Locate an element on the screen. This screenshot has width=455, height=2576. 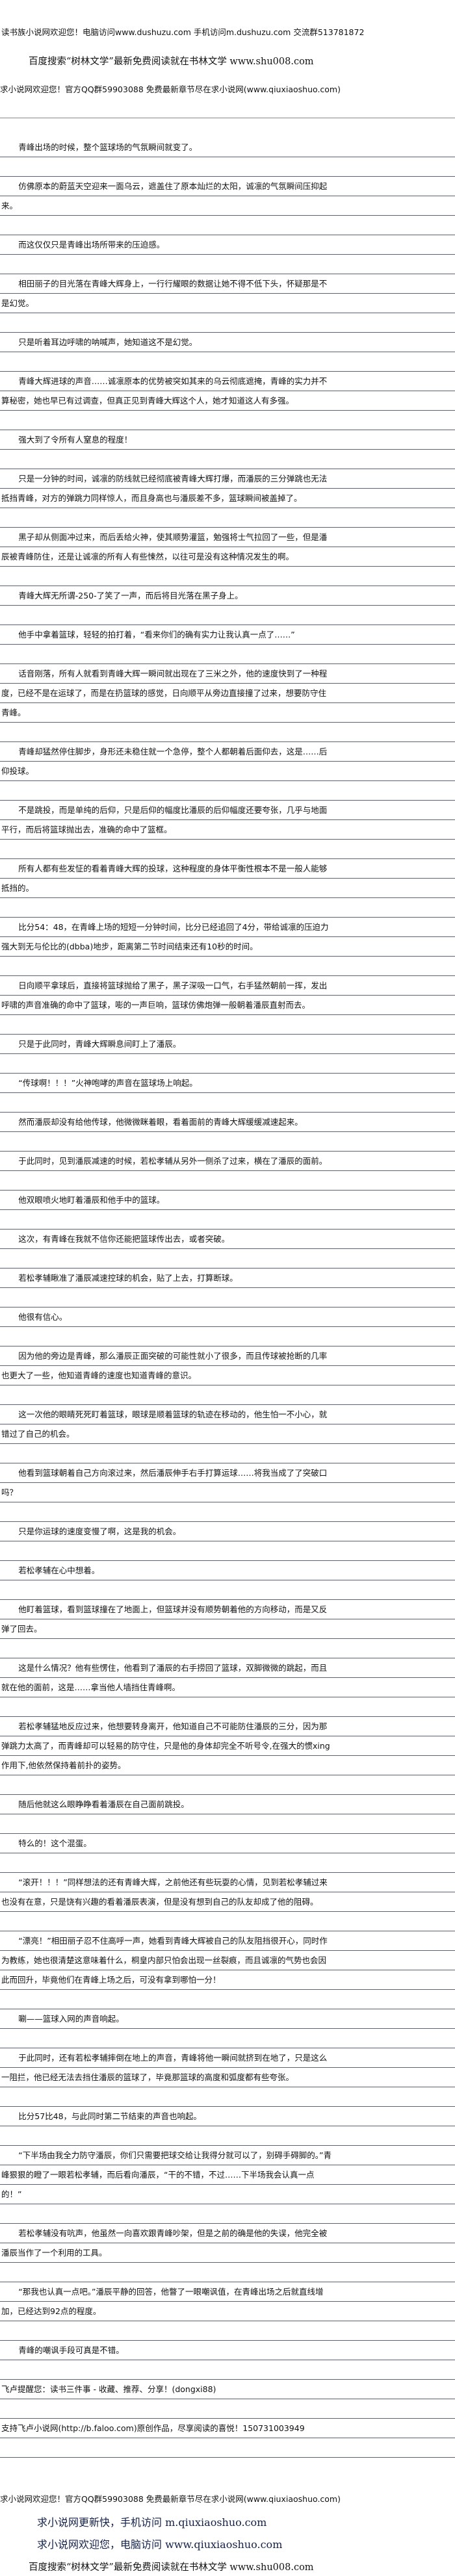
paragraph: 他很有信心。 is located at coordinates (43, 1317).